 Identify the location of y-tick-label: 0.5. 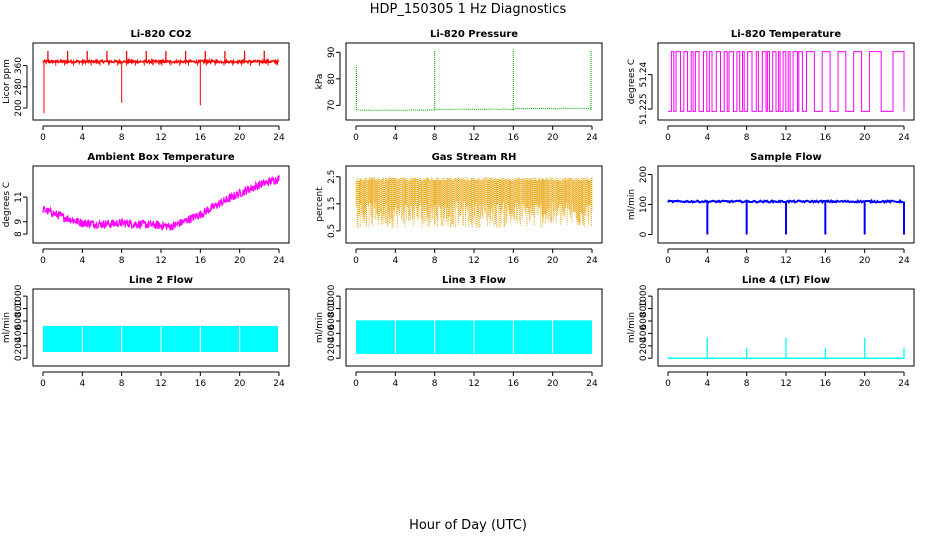
(332, 231).